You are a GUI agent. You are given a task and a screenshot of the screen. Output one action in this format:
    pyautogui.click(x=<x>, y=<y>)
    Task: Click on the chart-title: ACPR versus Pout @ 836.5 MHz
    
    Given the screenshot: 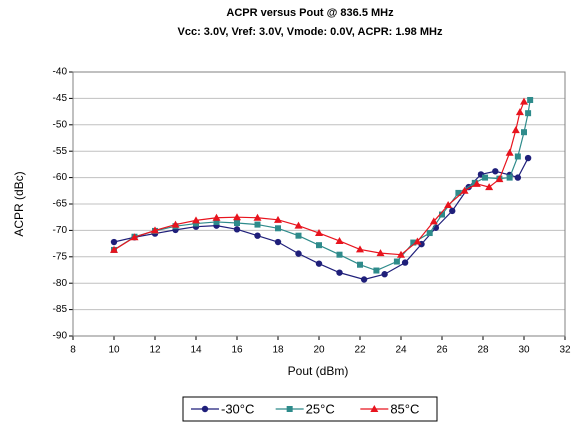 What is the action you would take?
    pyautogui.click(x=310, y=13)
    